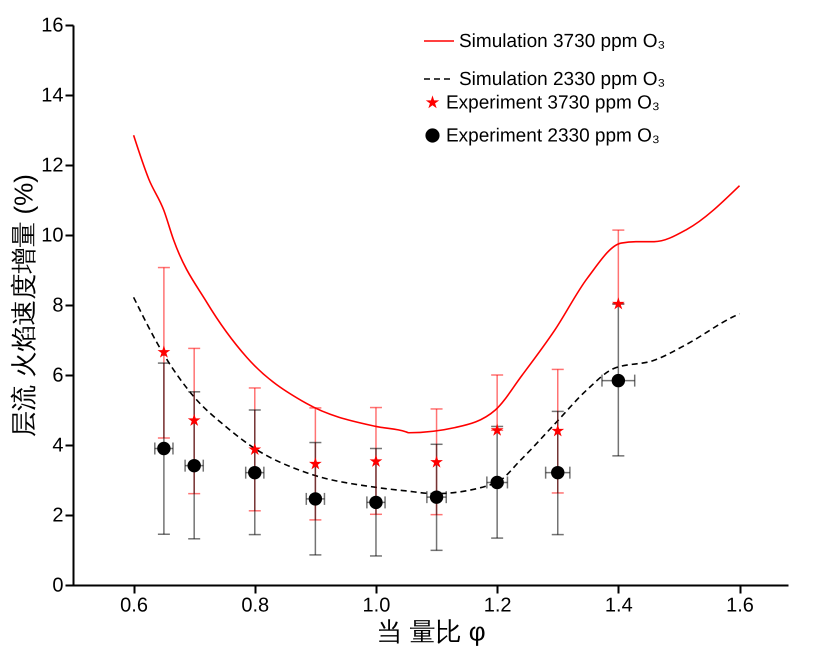 This screenshot has width=838, height=655. What do you see at coordinates (52, 95) in the screenshot?
I see `y-tick-label: 14` at bounding box center [52, 95].